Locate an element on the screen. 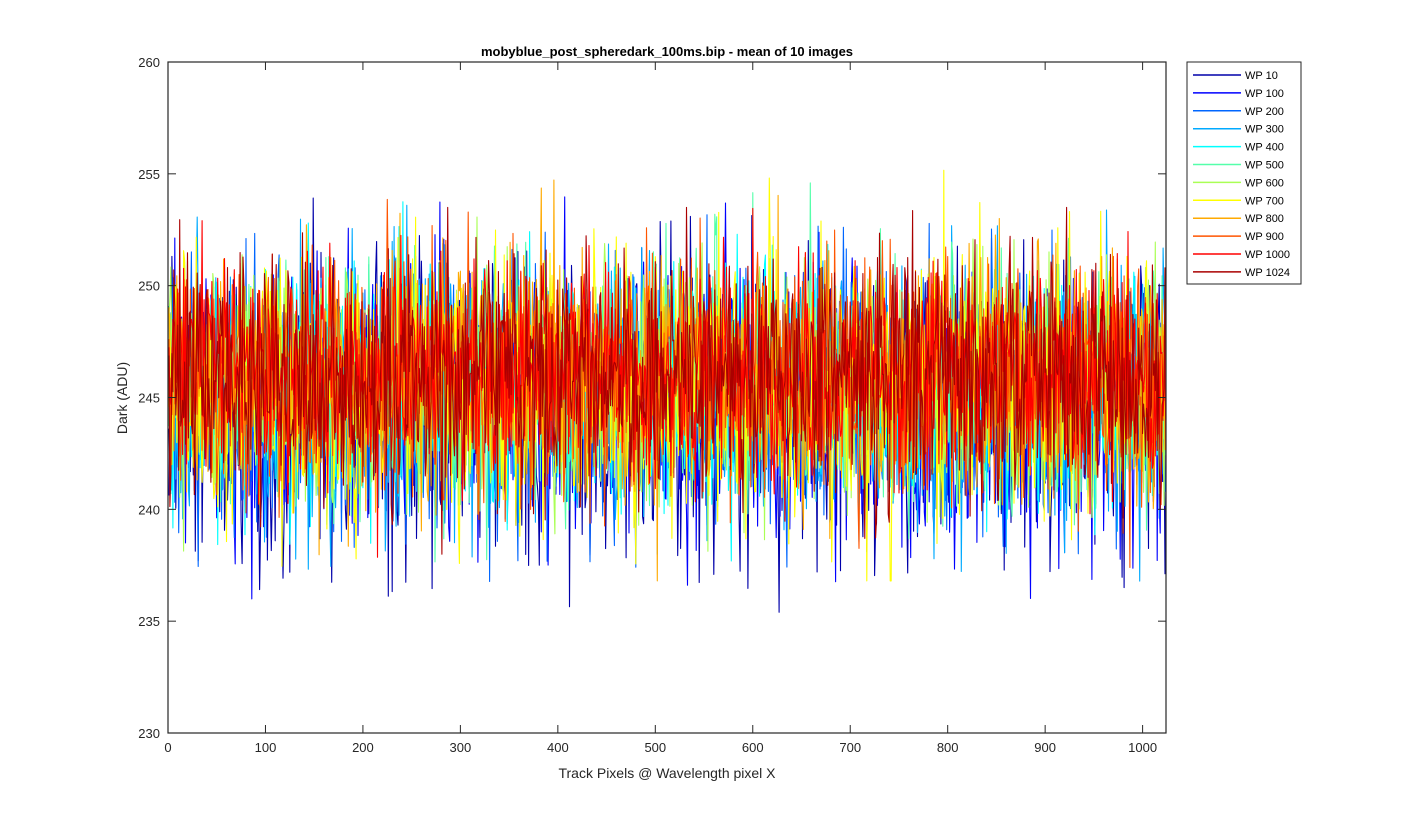 This screenshot has height=825, width=1425. x-tick-label: 300 is located at coordinates (461, 747).